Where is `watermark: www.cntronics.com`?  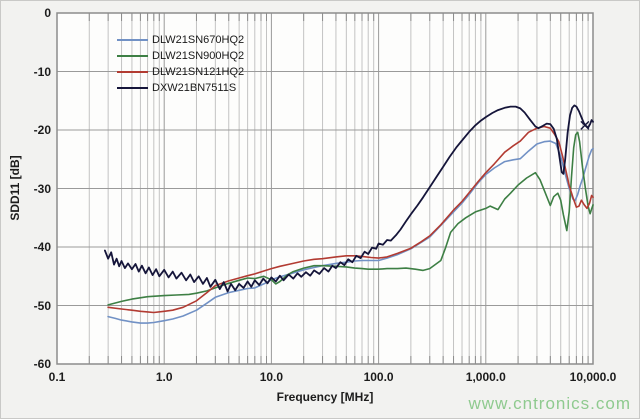
watermark: www.cntronics.com is located at coordinates (549, 403).